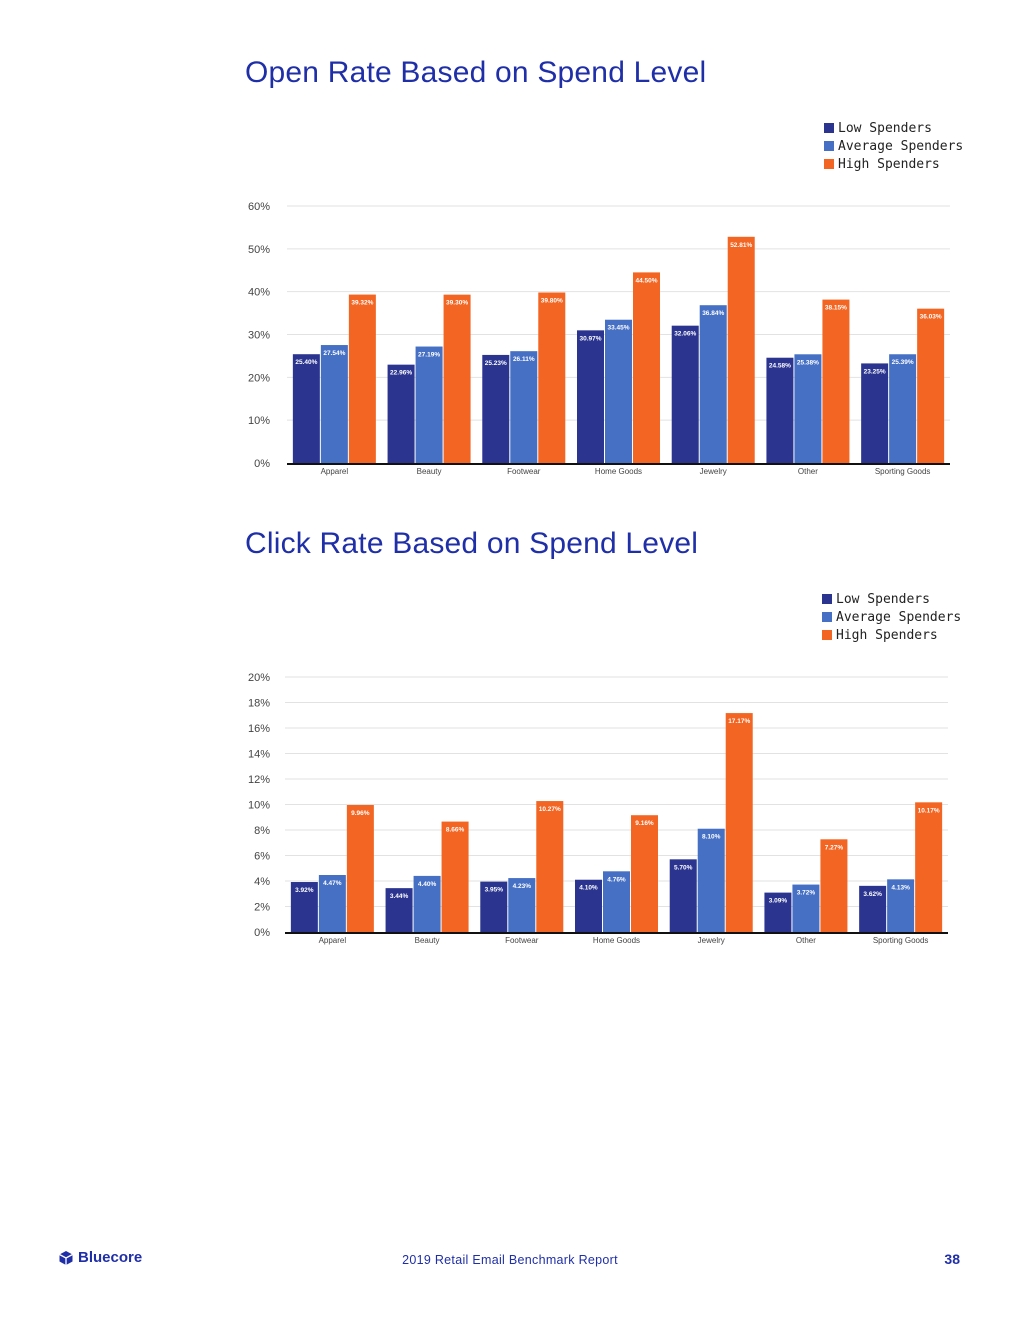  I want to click on data-label: 27.54%, so click(334, 353).